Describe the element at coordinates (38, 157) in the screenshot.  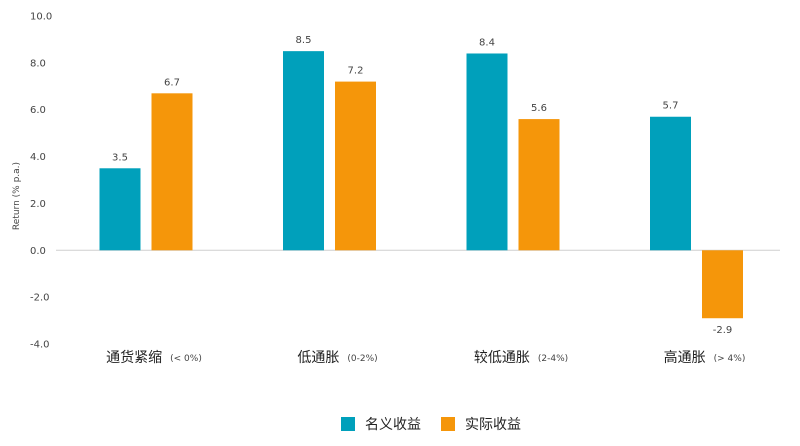
I see `y-tick-label: 4.0` at that location.